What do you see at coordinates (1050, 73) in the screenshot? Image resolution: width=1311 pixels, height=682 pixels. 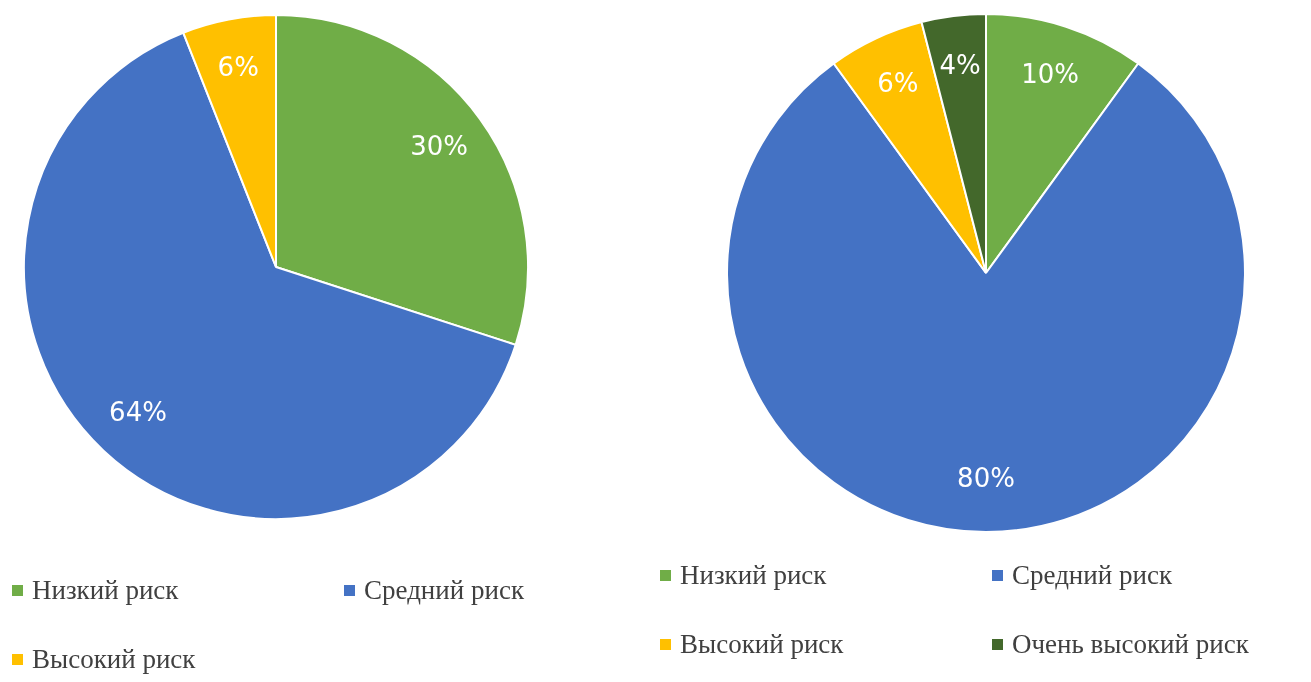 I see `data-label: 10%` at bounding box center [1050, 73].